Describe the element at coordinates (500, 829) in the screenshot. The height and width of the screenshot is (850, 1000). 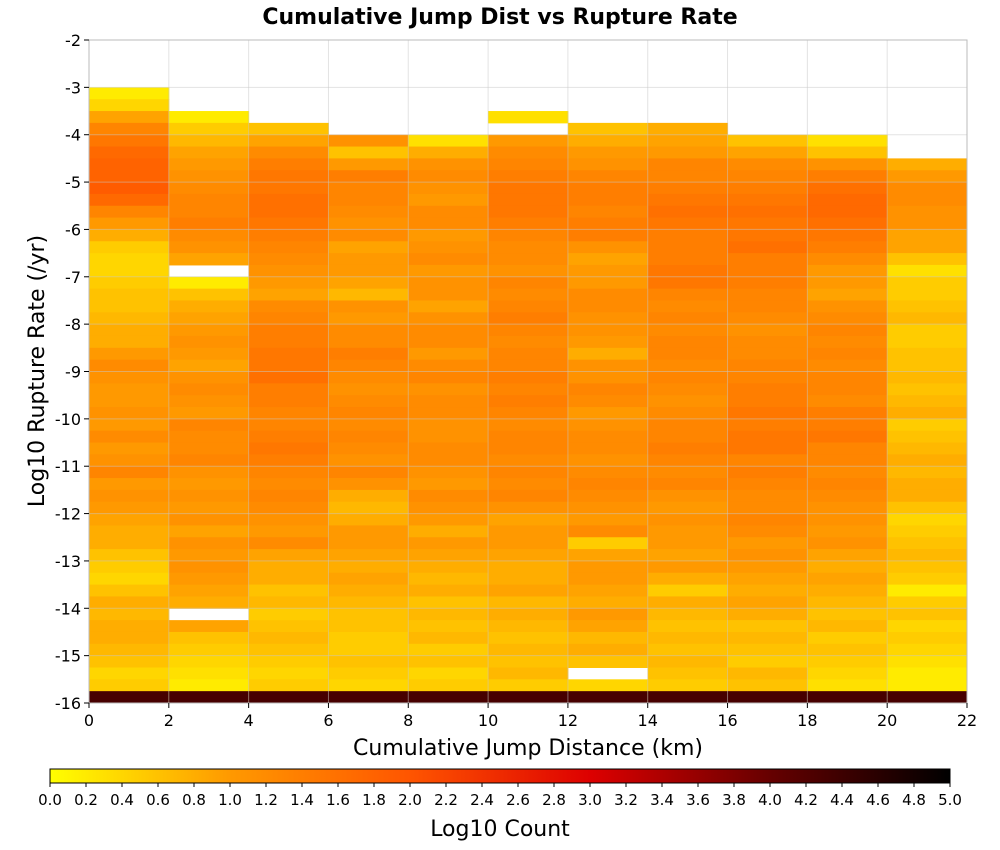
I see `colorbar-label: Log10 Count` at that location.